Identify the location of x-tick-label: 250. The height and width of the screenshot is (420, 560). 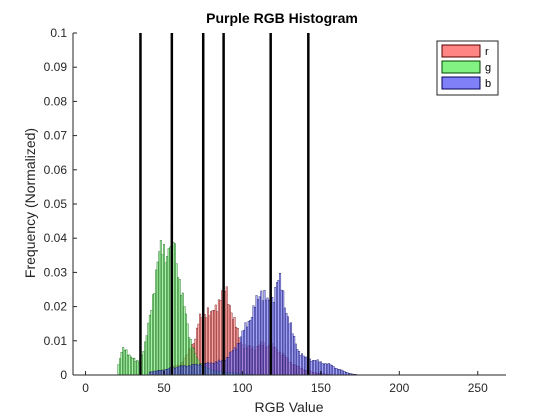
(478, 388).